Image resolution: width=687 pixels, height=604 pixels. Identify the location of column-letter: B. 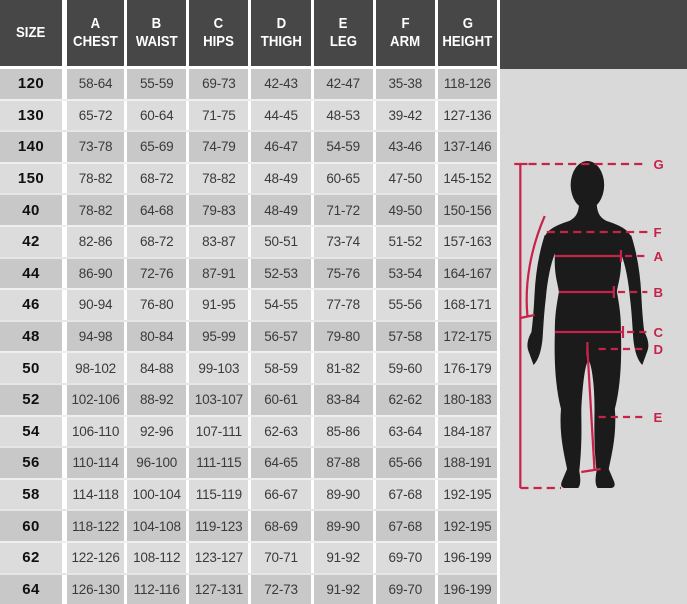
(156, 23).